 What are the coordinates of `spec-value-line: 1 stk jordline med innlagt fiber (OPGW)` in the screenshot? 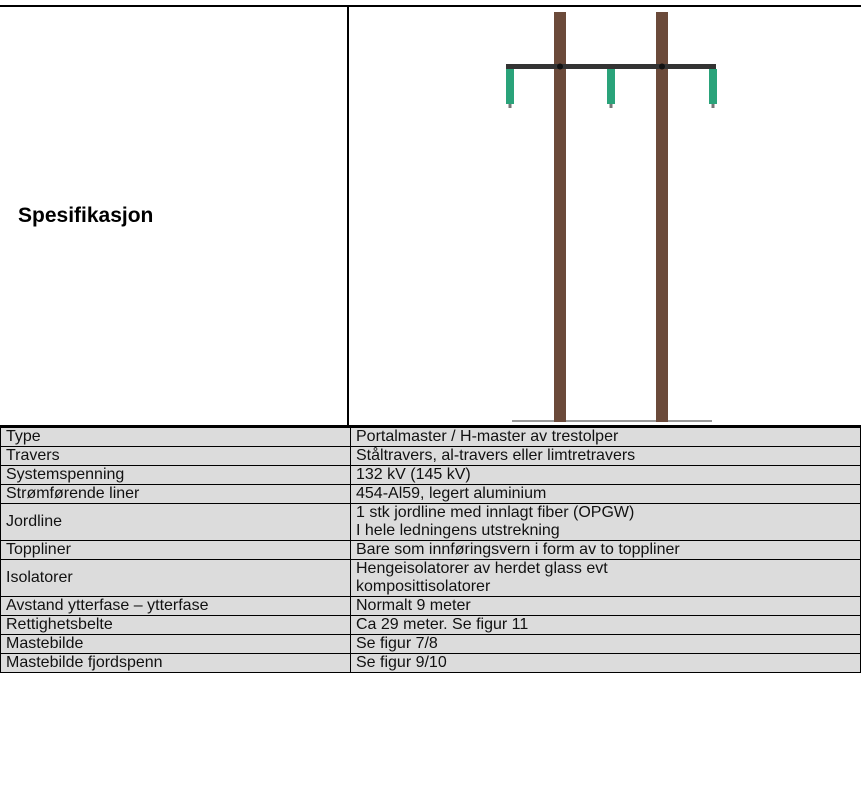 It's located at (495, 512).